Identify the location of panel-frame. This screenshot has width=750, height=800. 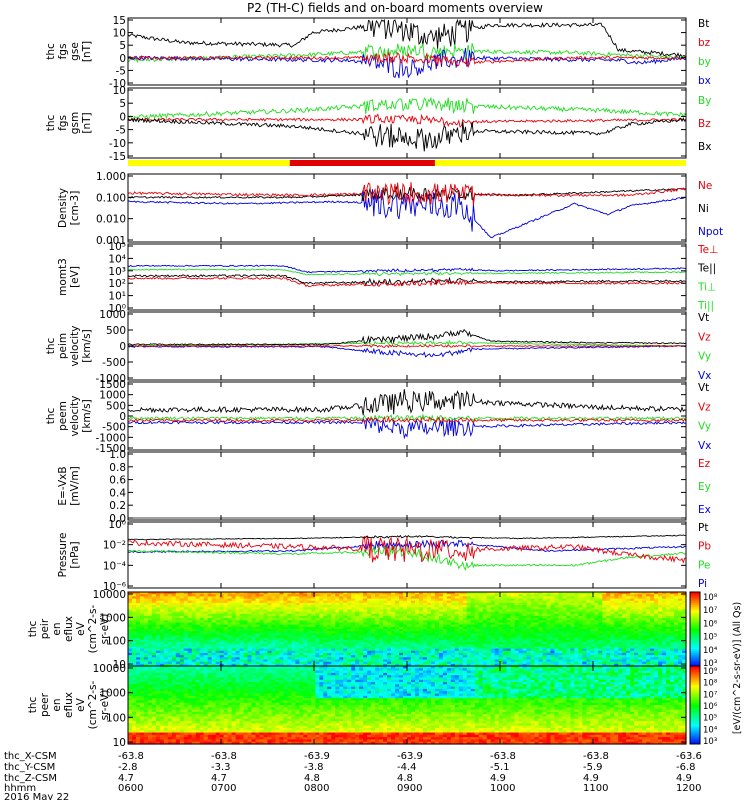
(407, 208).